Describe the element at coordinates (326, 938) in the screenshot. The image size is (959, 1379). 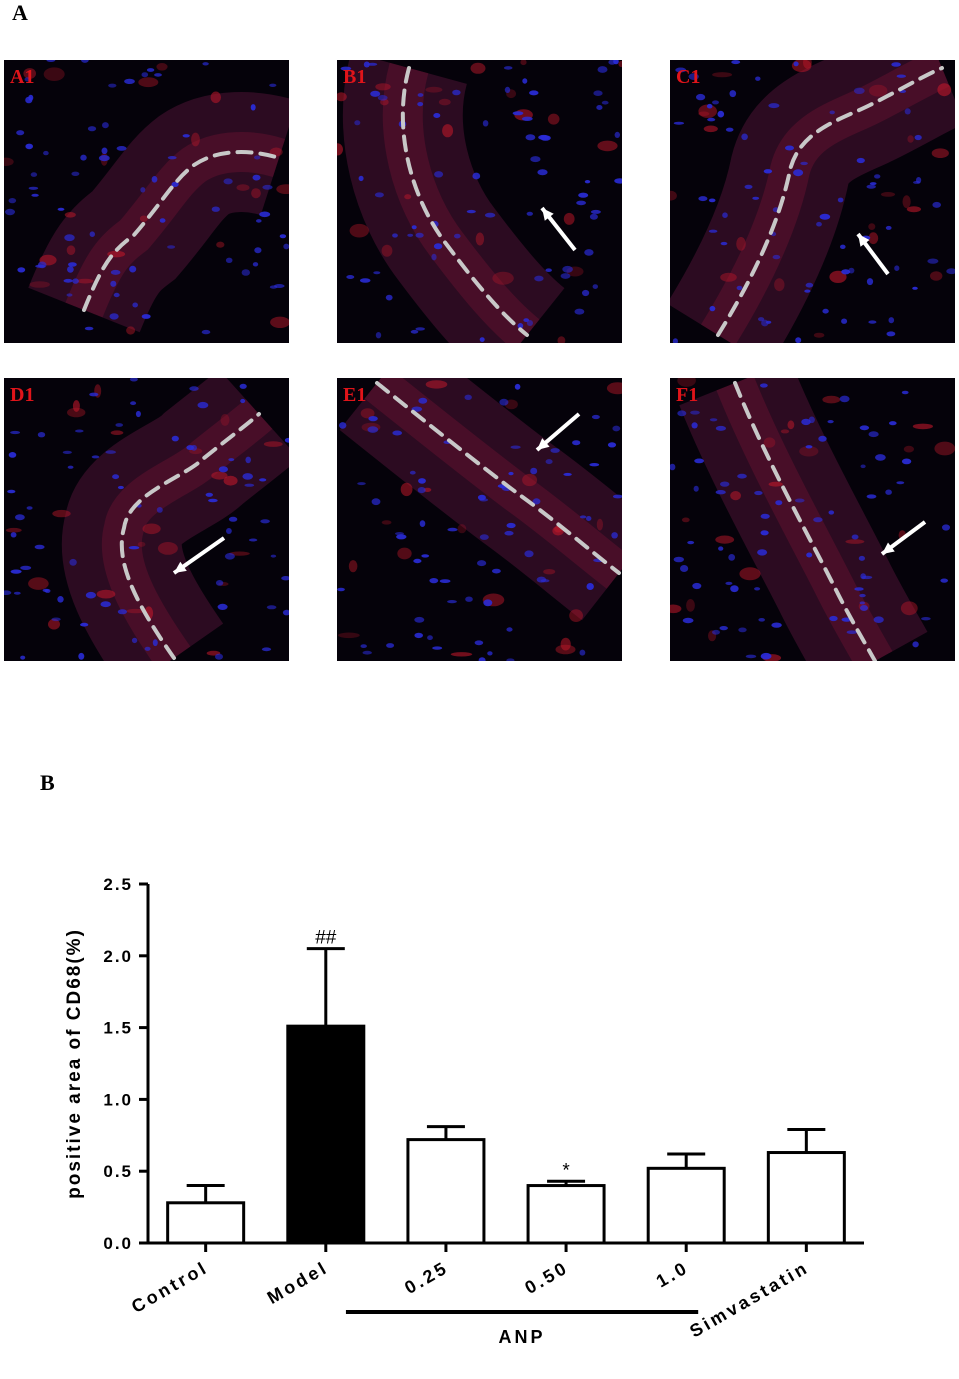
I see `significance-marker: ##` at that location.